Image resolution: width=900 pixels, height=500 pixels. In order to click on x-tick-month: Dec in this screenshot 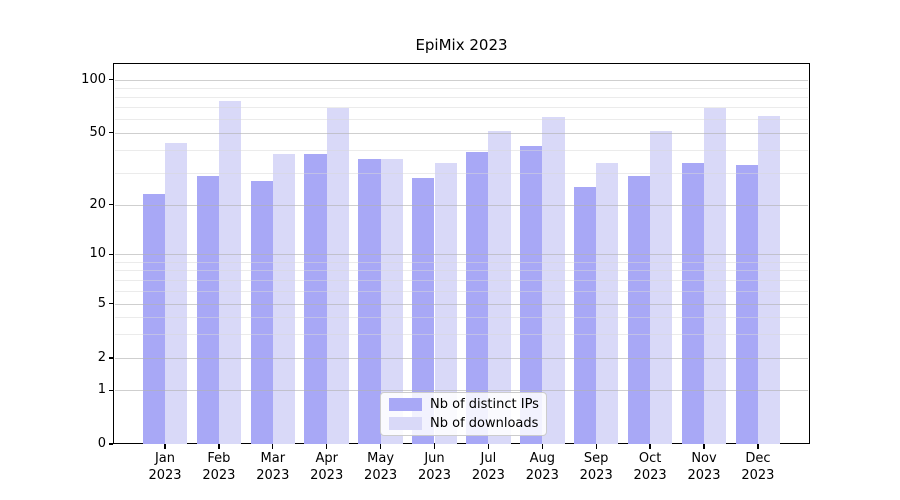, I will do `click(758, 458)`.